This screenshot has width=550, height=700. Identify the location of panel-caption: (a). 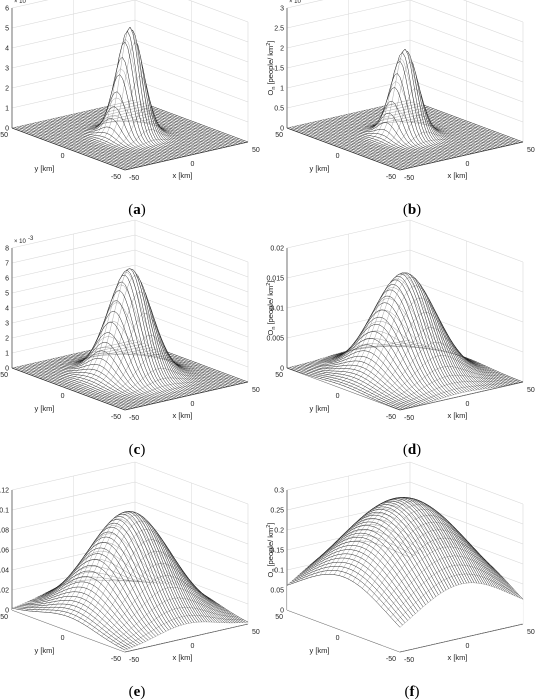
(137, 210).